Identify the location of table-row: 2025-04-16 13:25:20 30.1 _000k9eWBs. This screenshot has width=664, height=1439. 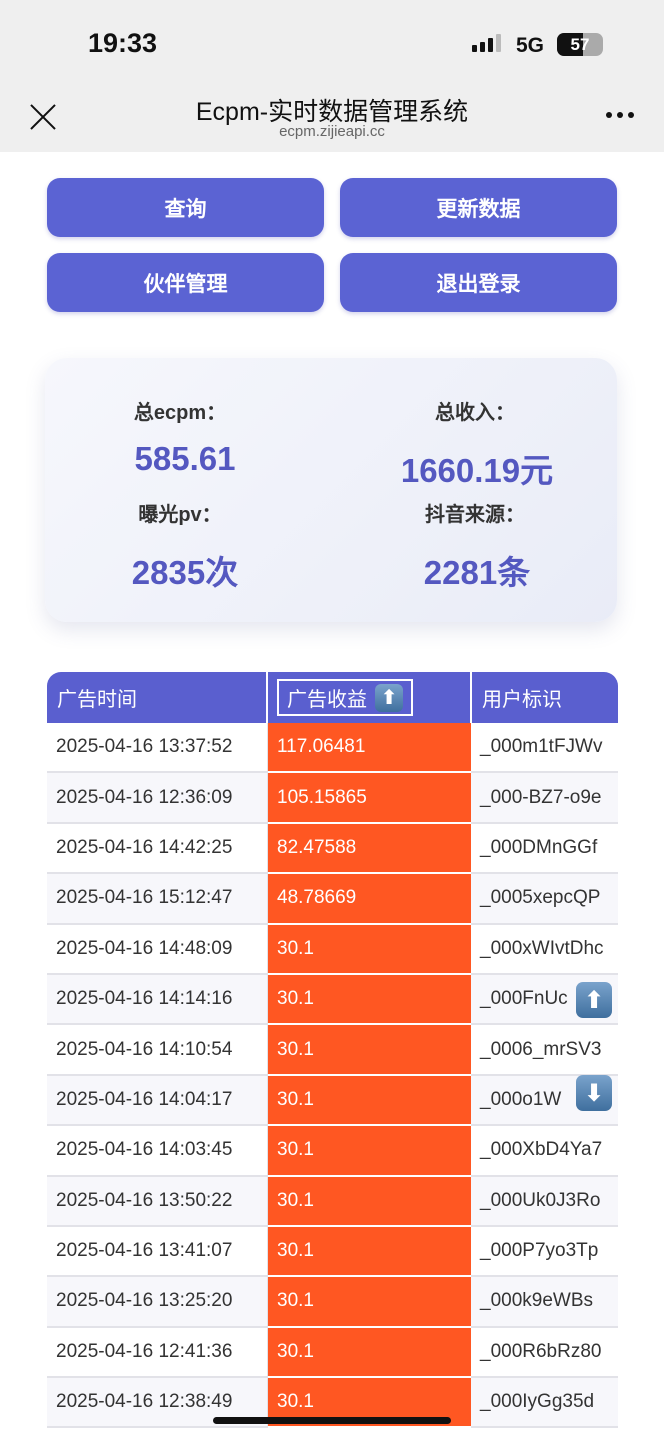
(332, 1302).